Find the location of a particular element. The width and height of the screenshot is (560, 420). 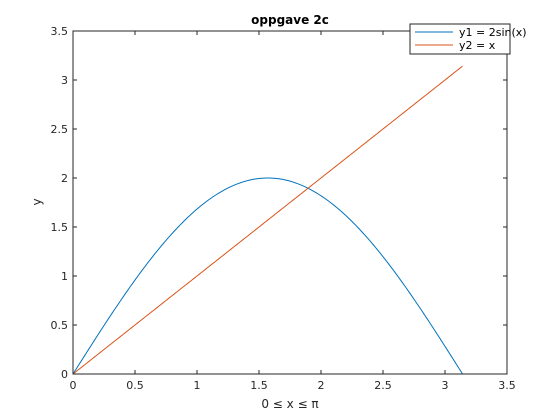

x-tick-label: 3 is located at coordinates (445, 385).